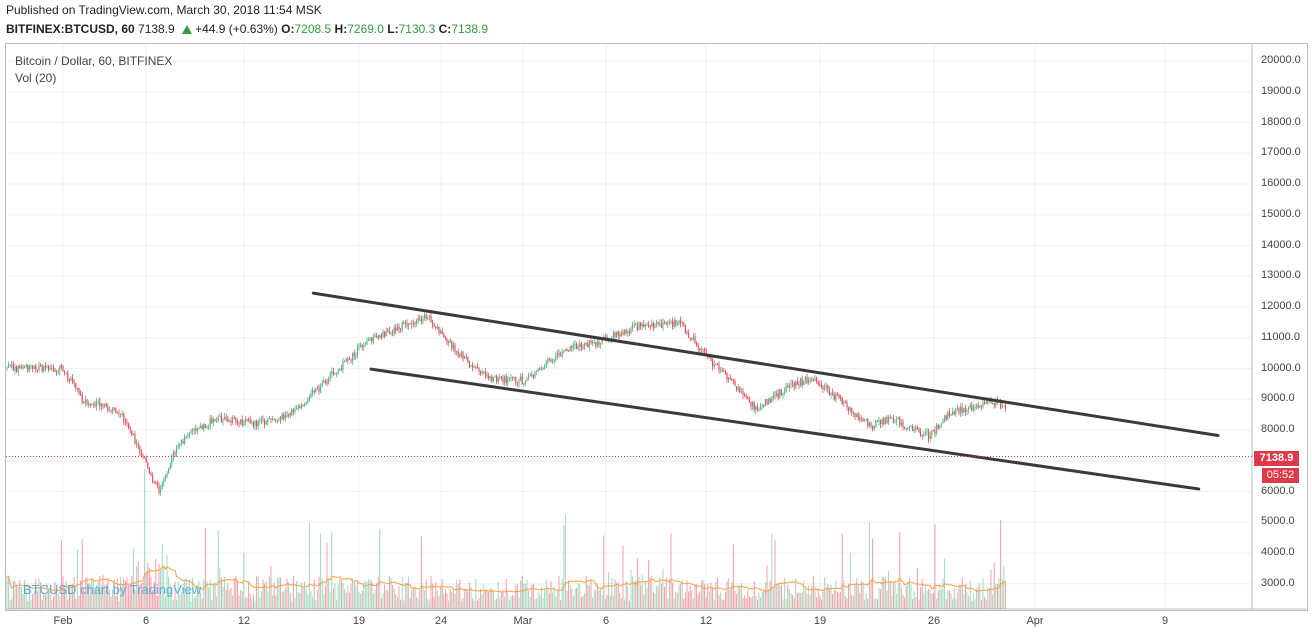 Image resolution: width=1312 pixels, height=637 pixels. What do you see at coordinates (112, 589) in the screenshot?
I see `watermark: BTCUSD chart by TradingView` at bounding box center [112, 589].